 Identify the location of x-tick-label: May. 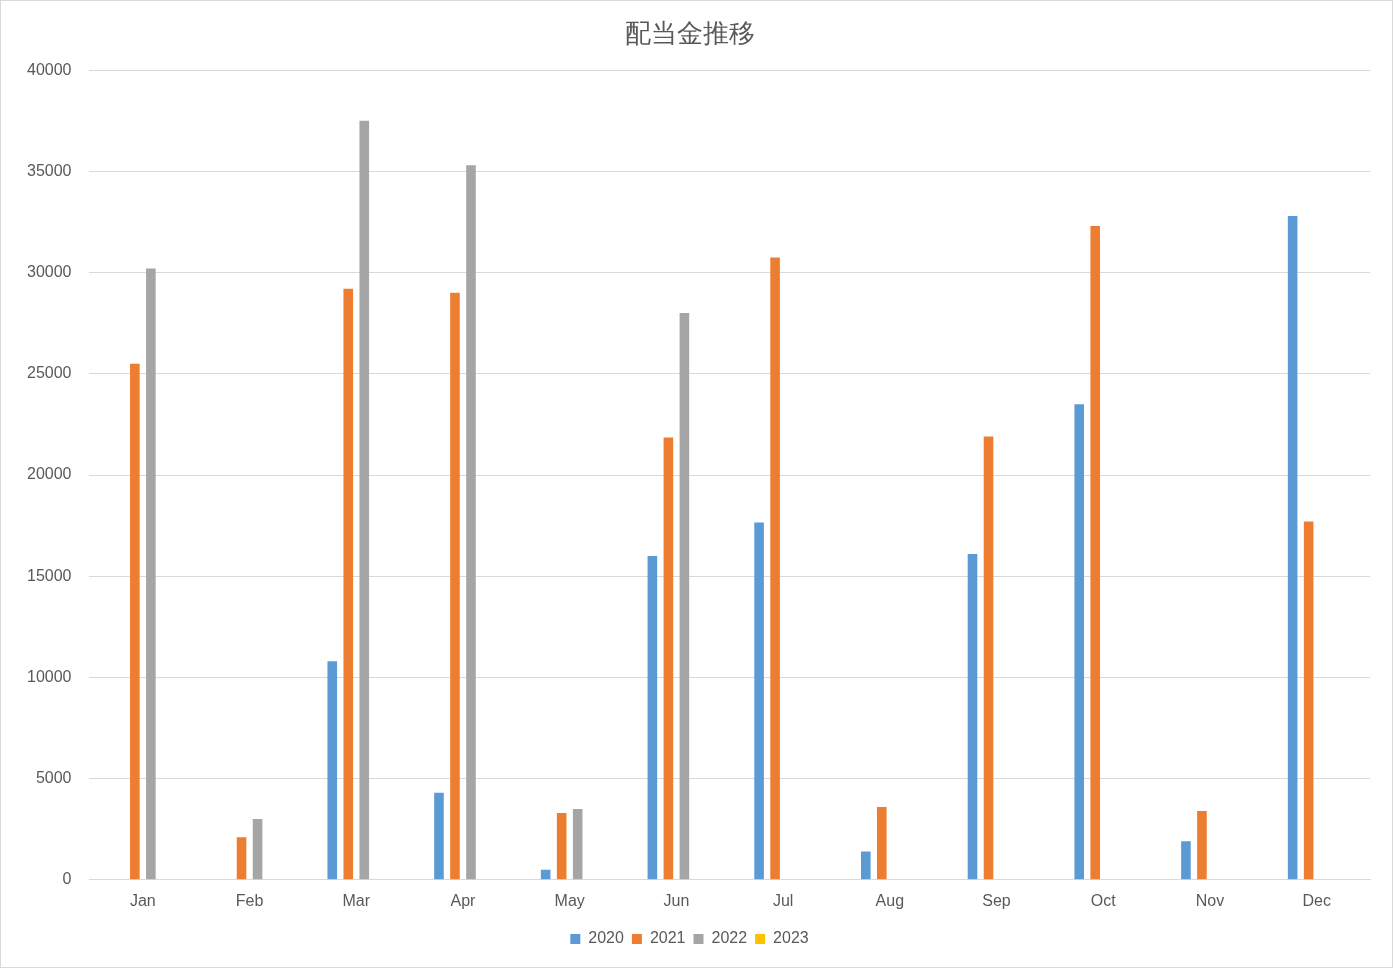
(569, 900).